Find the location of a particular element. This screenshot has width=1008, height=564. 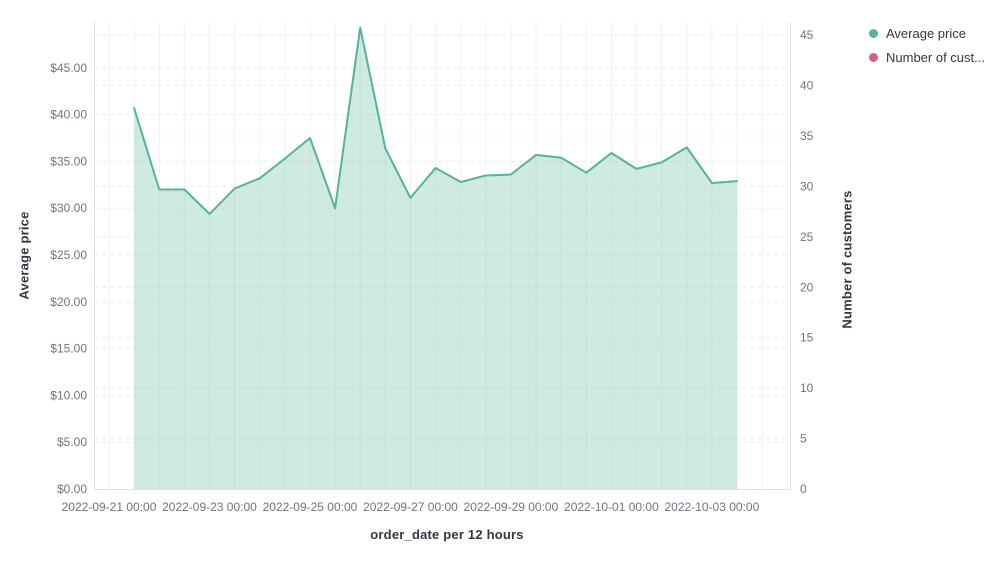

left-axis-tick-label: $15.00 is located at coordinates (68, 349).